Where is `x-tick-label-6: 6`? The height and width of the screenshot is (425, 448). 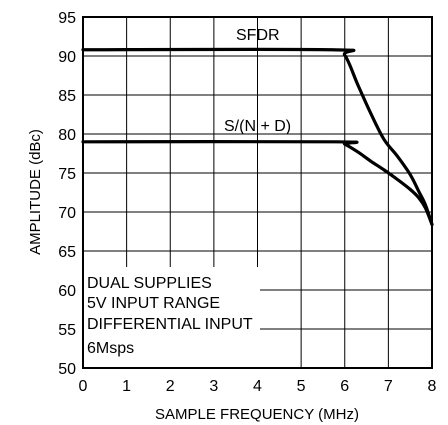 x-tick-label-6: 6 is located at coordinates (344, 386).